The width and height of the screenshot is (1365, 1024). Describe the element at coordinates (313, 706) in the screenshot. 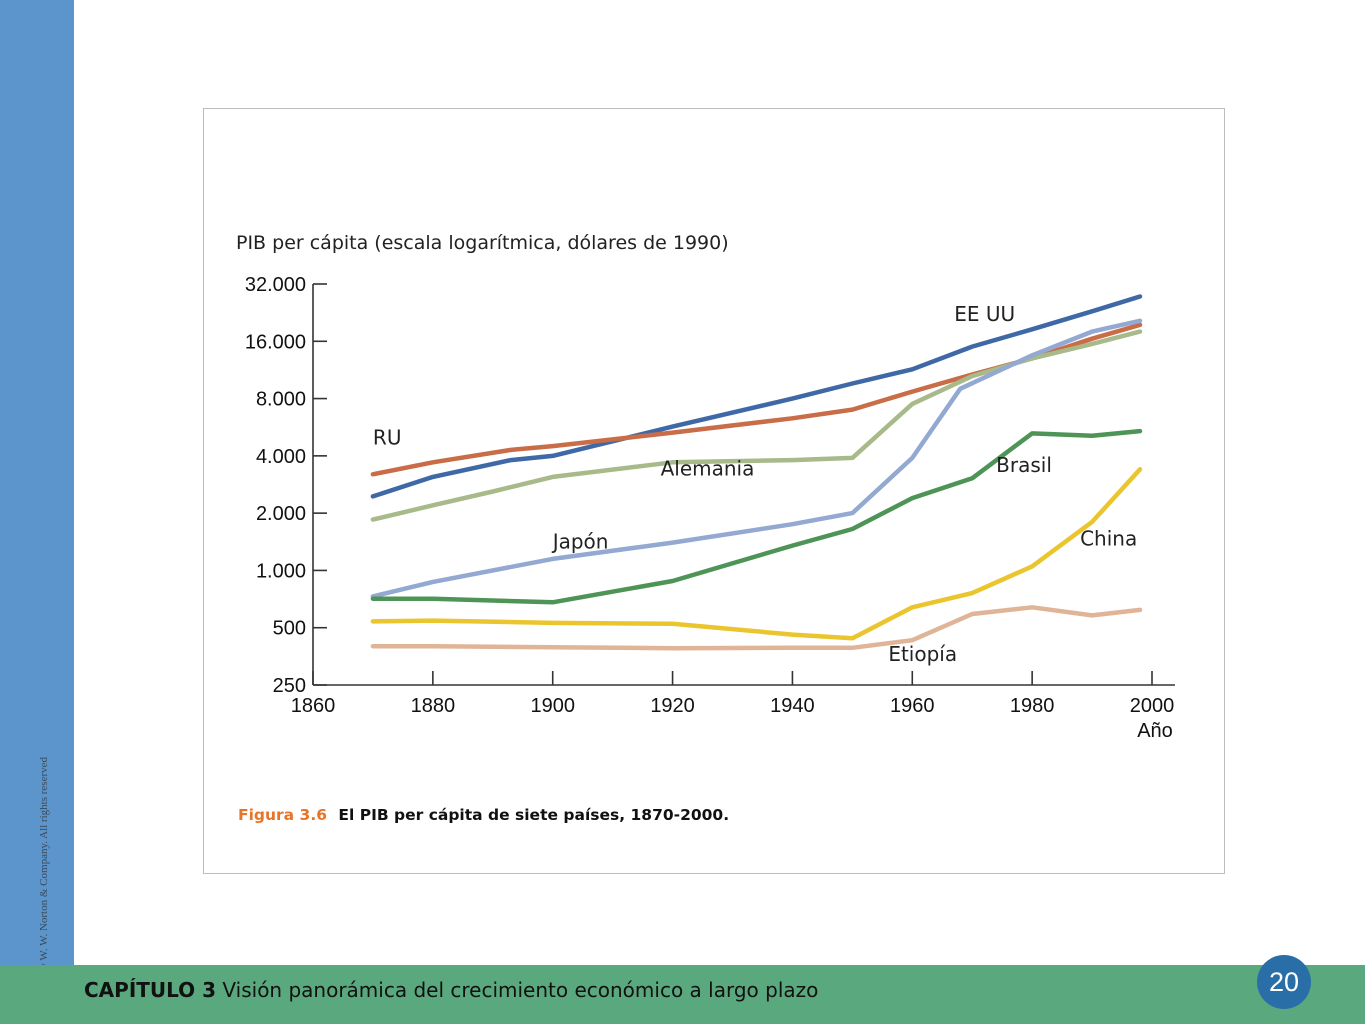

I see `x-tick-label: 1860` at that location.